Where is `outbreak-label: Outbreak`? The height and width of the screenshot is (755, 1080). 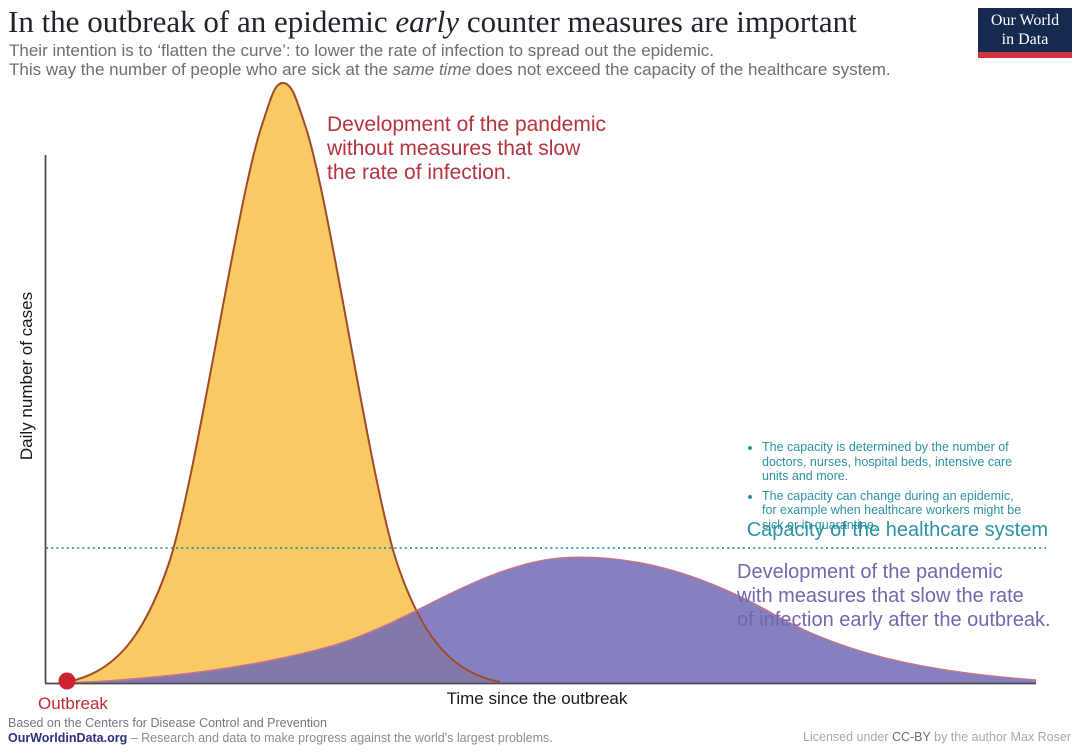
outbreak-label: Outbreak is located at coordinates (73, 703).